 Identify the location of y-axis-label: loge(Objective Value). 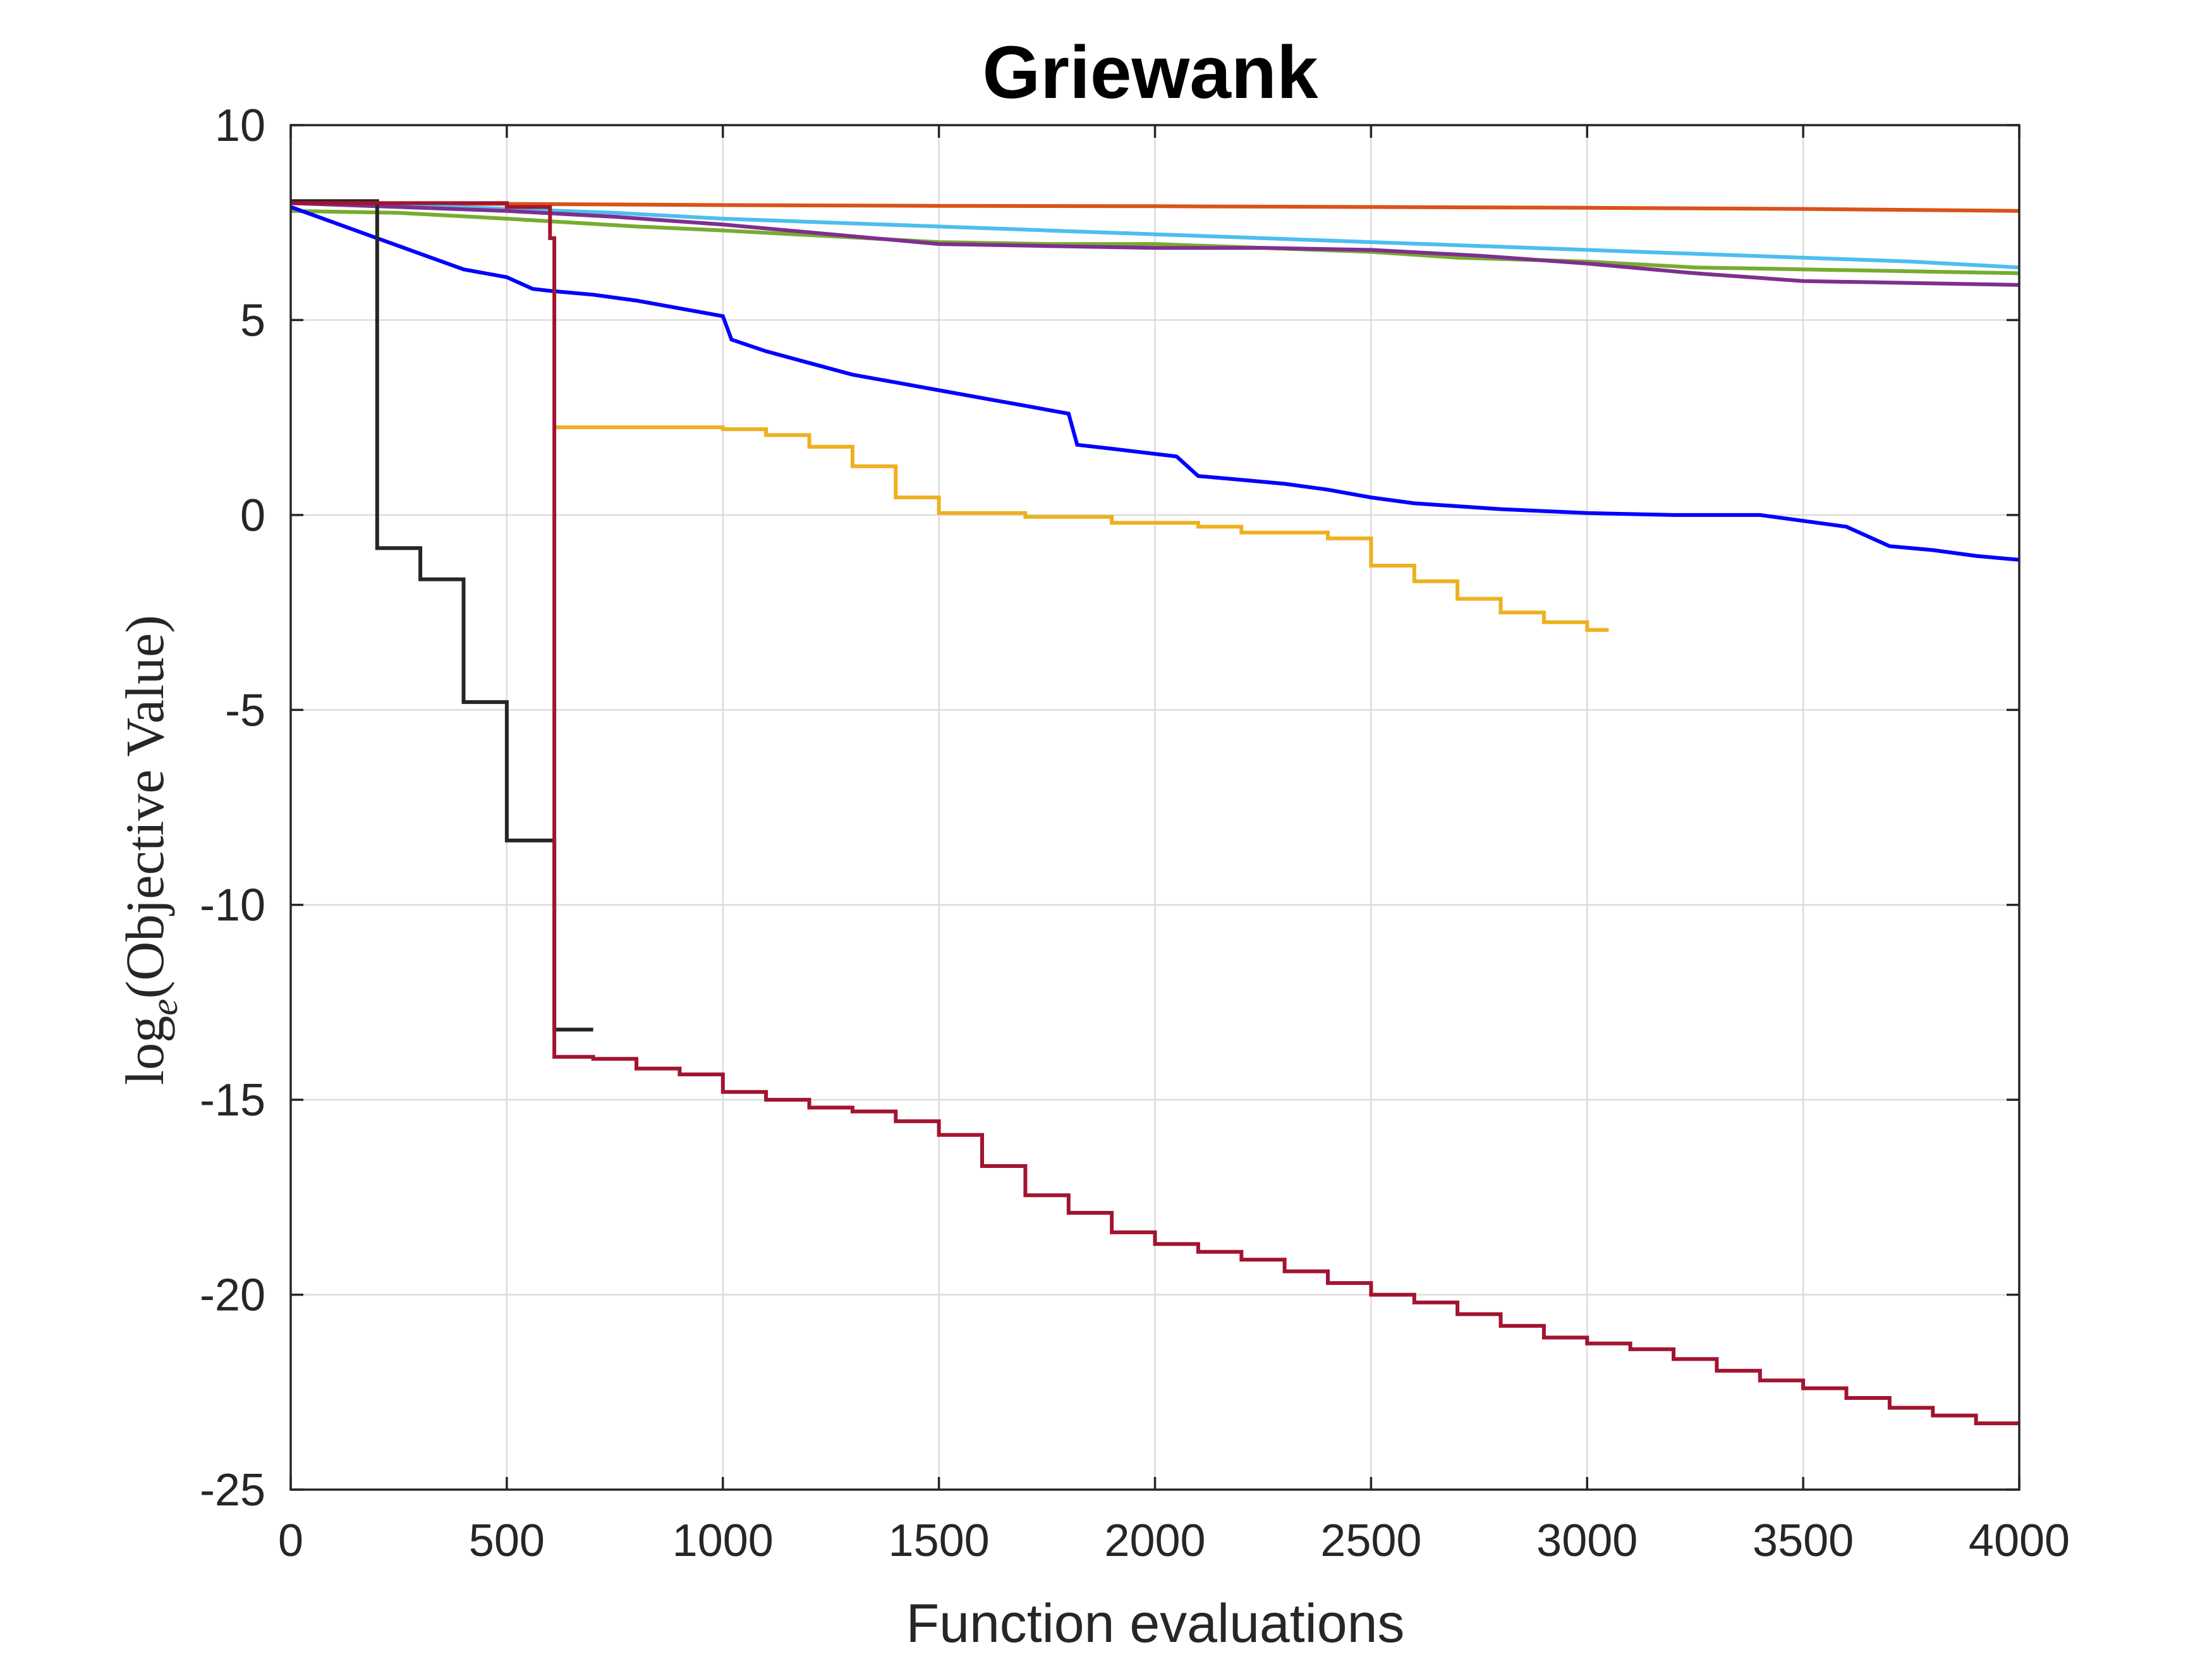
(149, 850).